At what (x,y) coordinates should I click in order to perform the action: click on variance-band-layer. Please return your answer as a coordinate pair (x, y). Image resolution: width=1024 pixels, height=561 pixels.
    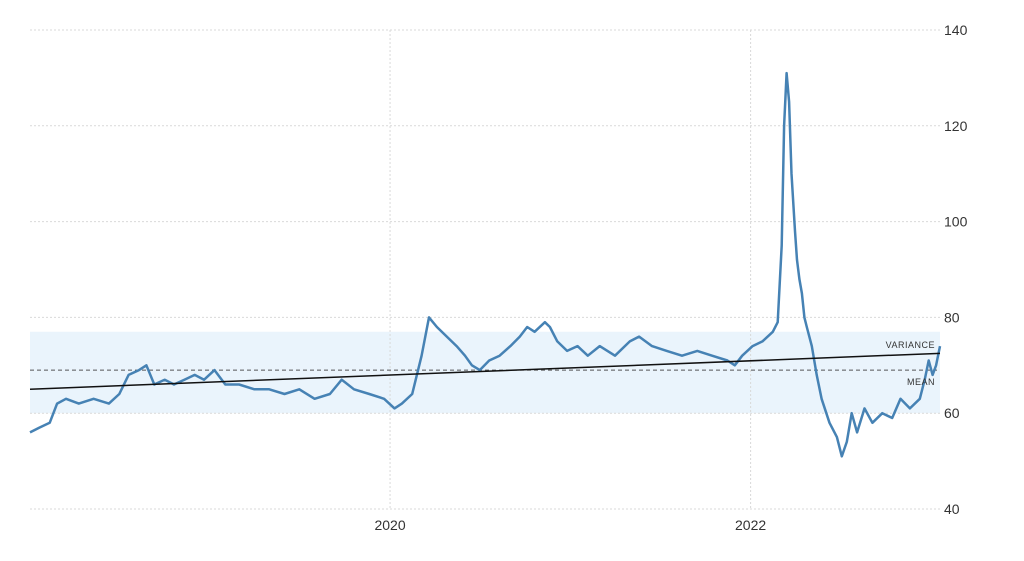
    Looking at the image, I should click on (485, 372).